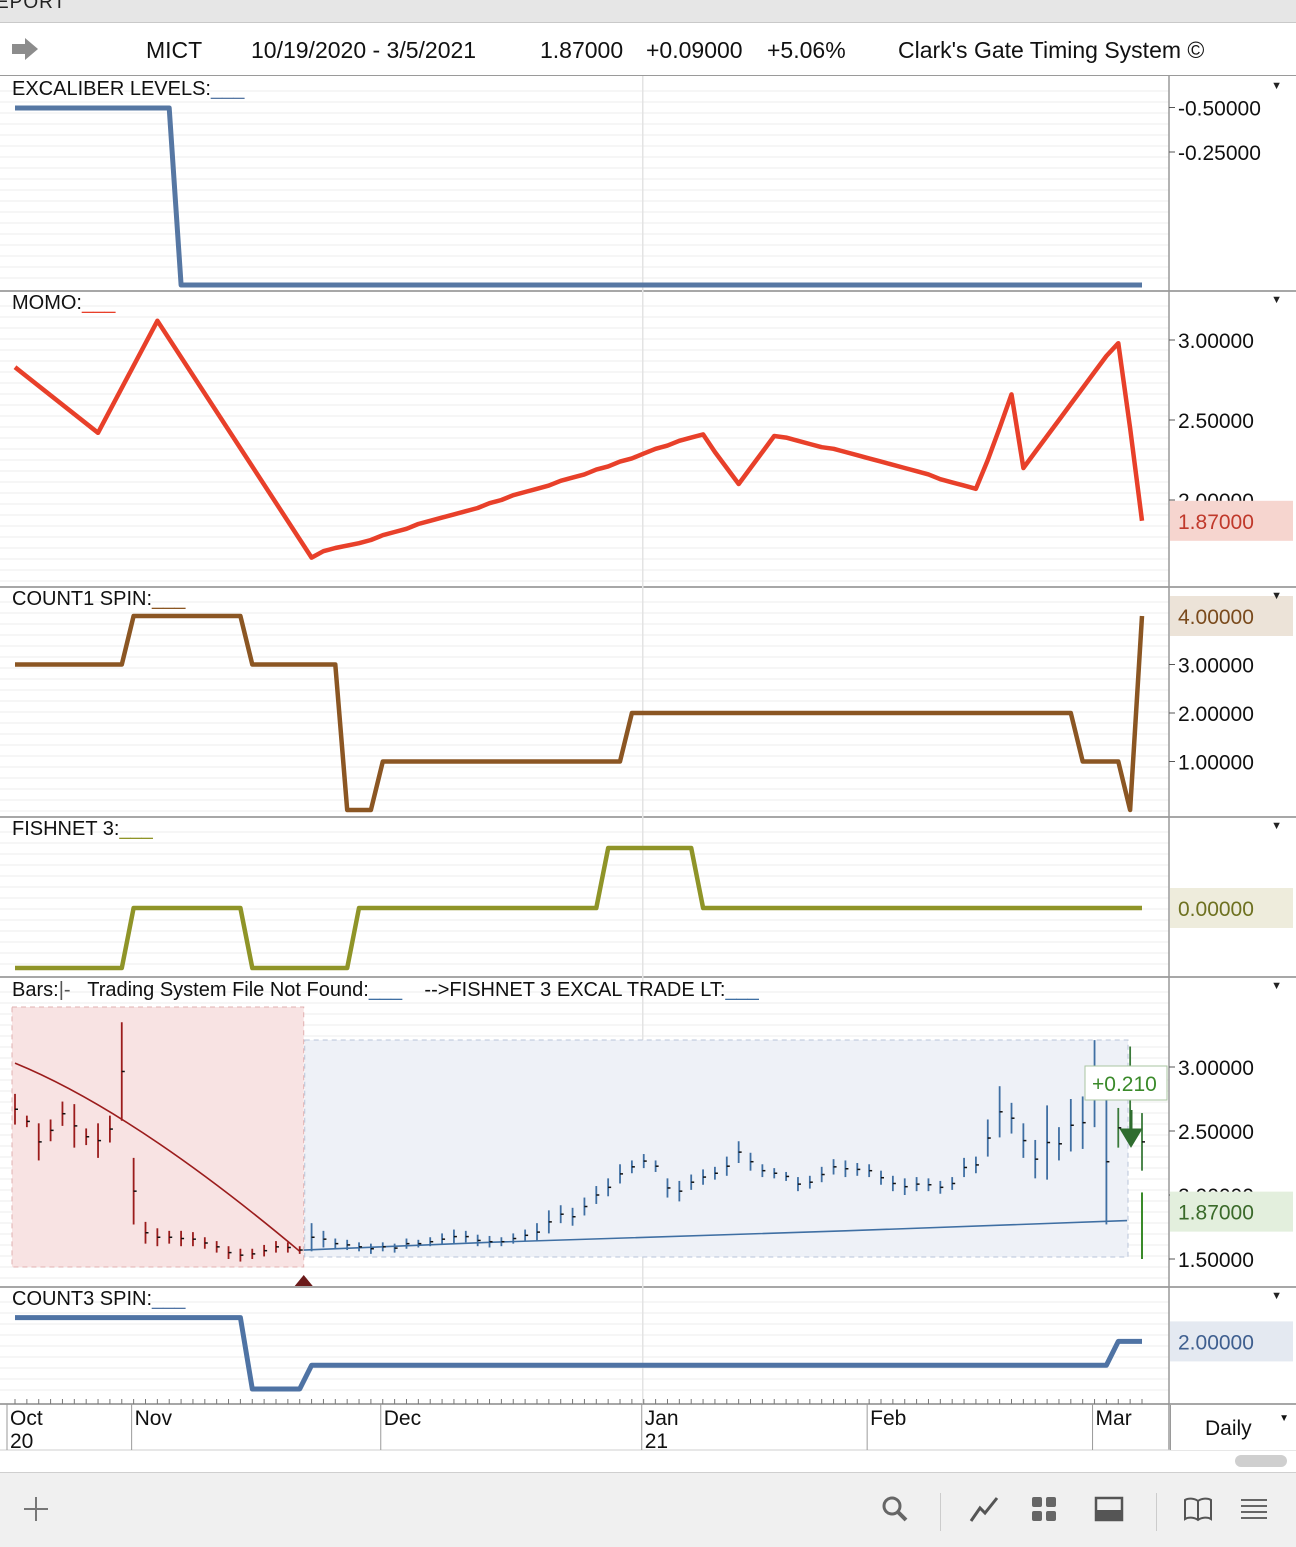 The height and width of the screenshot is (1547, 1296). What do you see at coordinates (578, 908) in the screenshot?
I see `fishnet-series-line` at bounding box center [578, 908].